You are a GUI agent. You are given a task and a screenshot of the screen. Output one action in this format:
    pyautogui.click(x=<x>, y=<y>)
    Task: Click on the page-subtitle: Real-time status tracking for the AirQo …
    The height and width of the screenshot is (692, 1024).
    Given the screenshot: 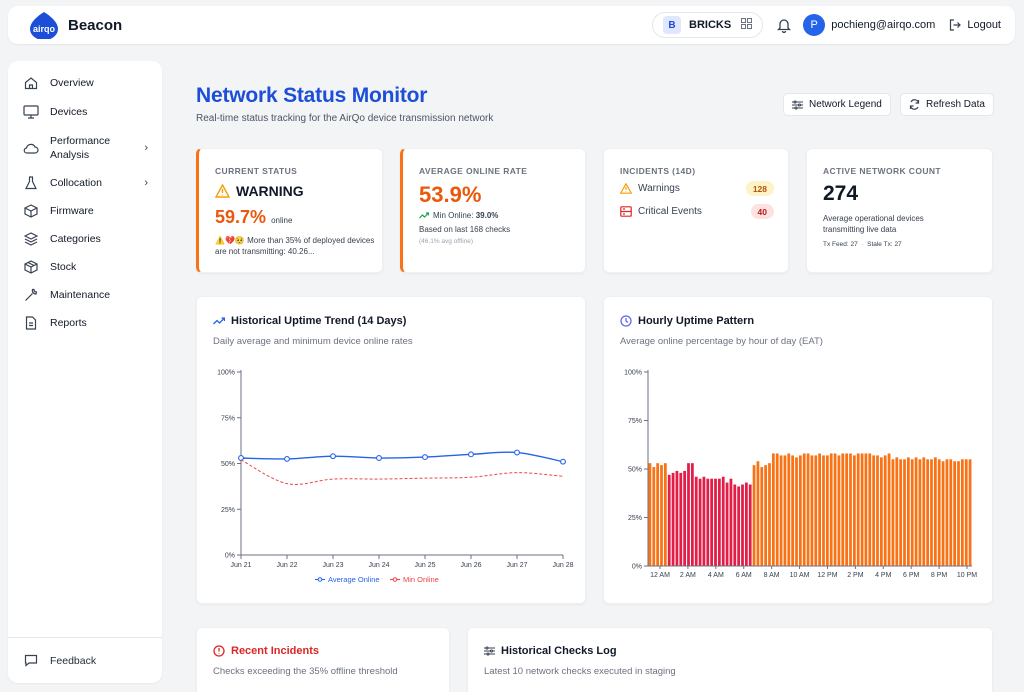 What is the action you would take?
    pyautogui.click(x=345, y=118)
    